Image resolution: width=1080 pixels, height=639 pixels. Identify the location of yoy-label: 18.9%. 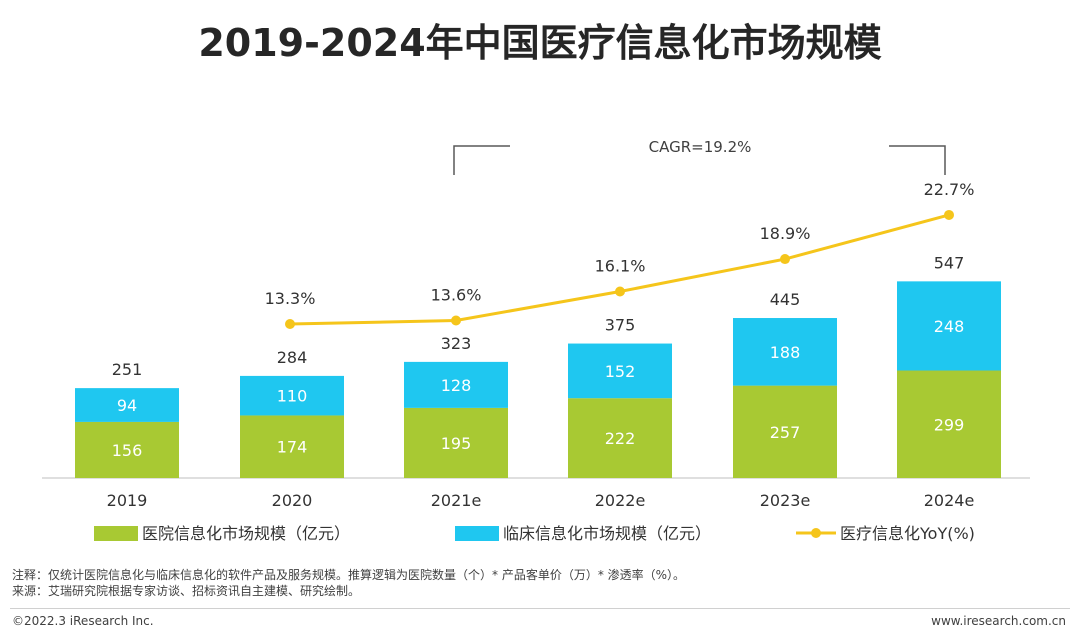
(785, 233).